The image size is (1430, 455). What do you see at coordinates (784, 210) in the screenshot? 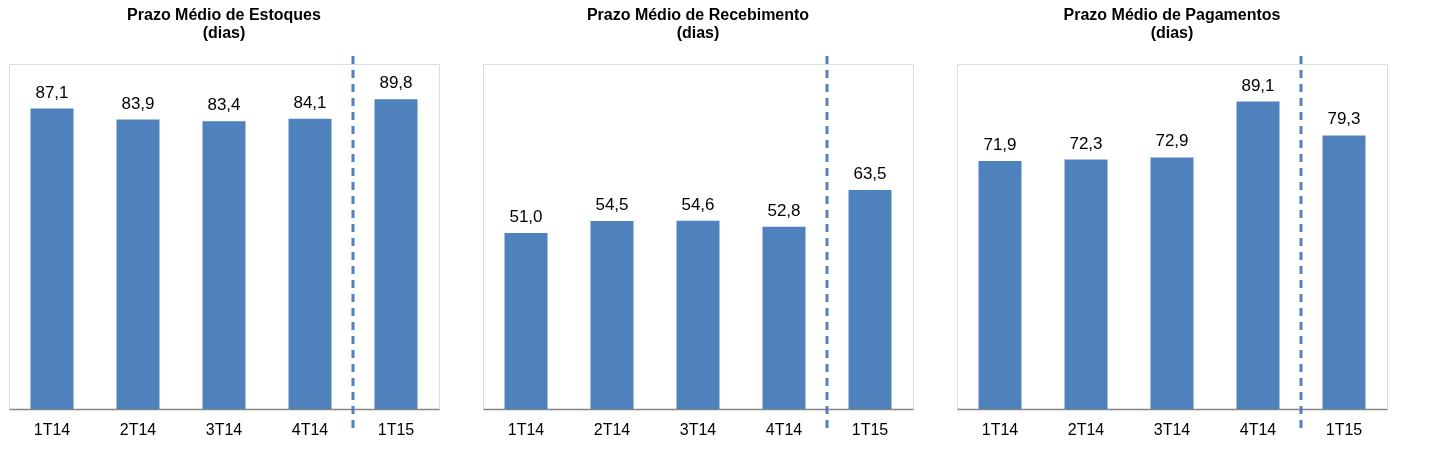
I see `data-label: 52,8` at bounding box center [784, 210].